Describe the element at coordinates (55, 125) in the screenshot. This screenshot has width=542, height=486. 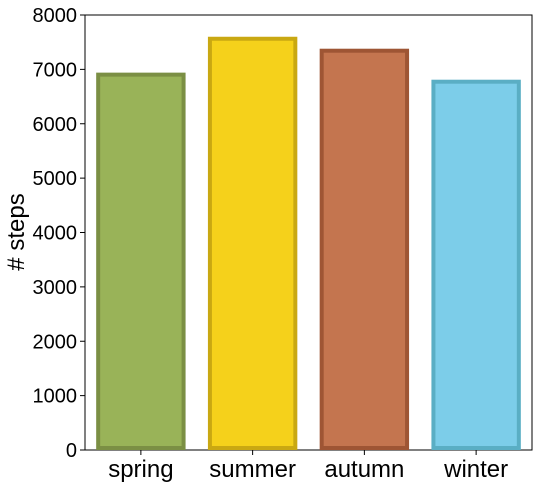
I see `y-tick-label-6000: 6000` at that location.